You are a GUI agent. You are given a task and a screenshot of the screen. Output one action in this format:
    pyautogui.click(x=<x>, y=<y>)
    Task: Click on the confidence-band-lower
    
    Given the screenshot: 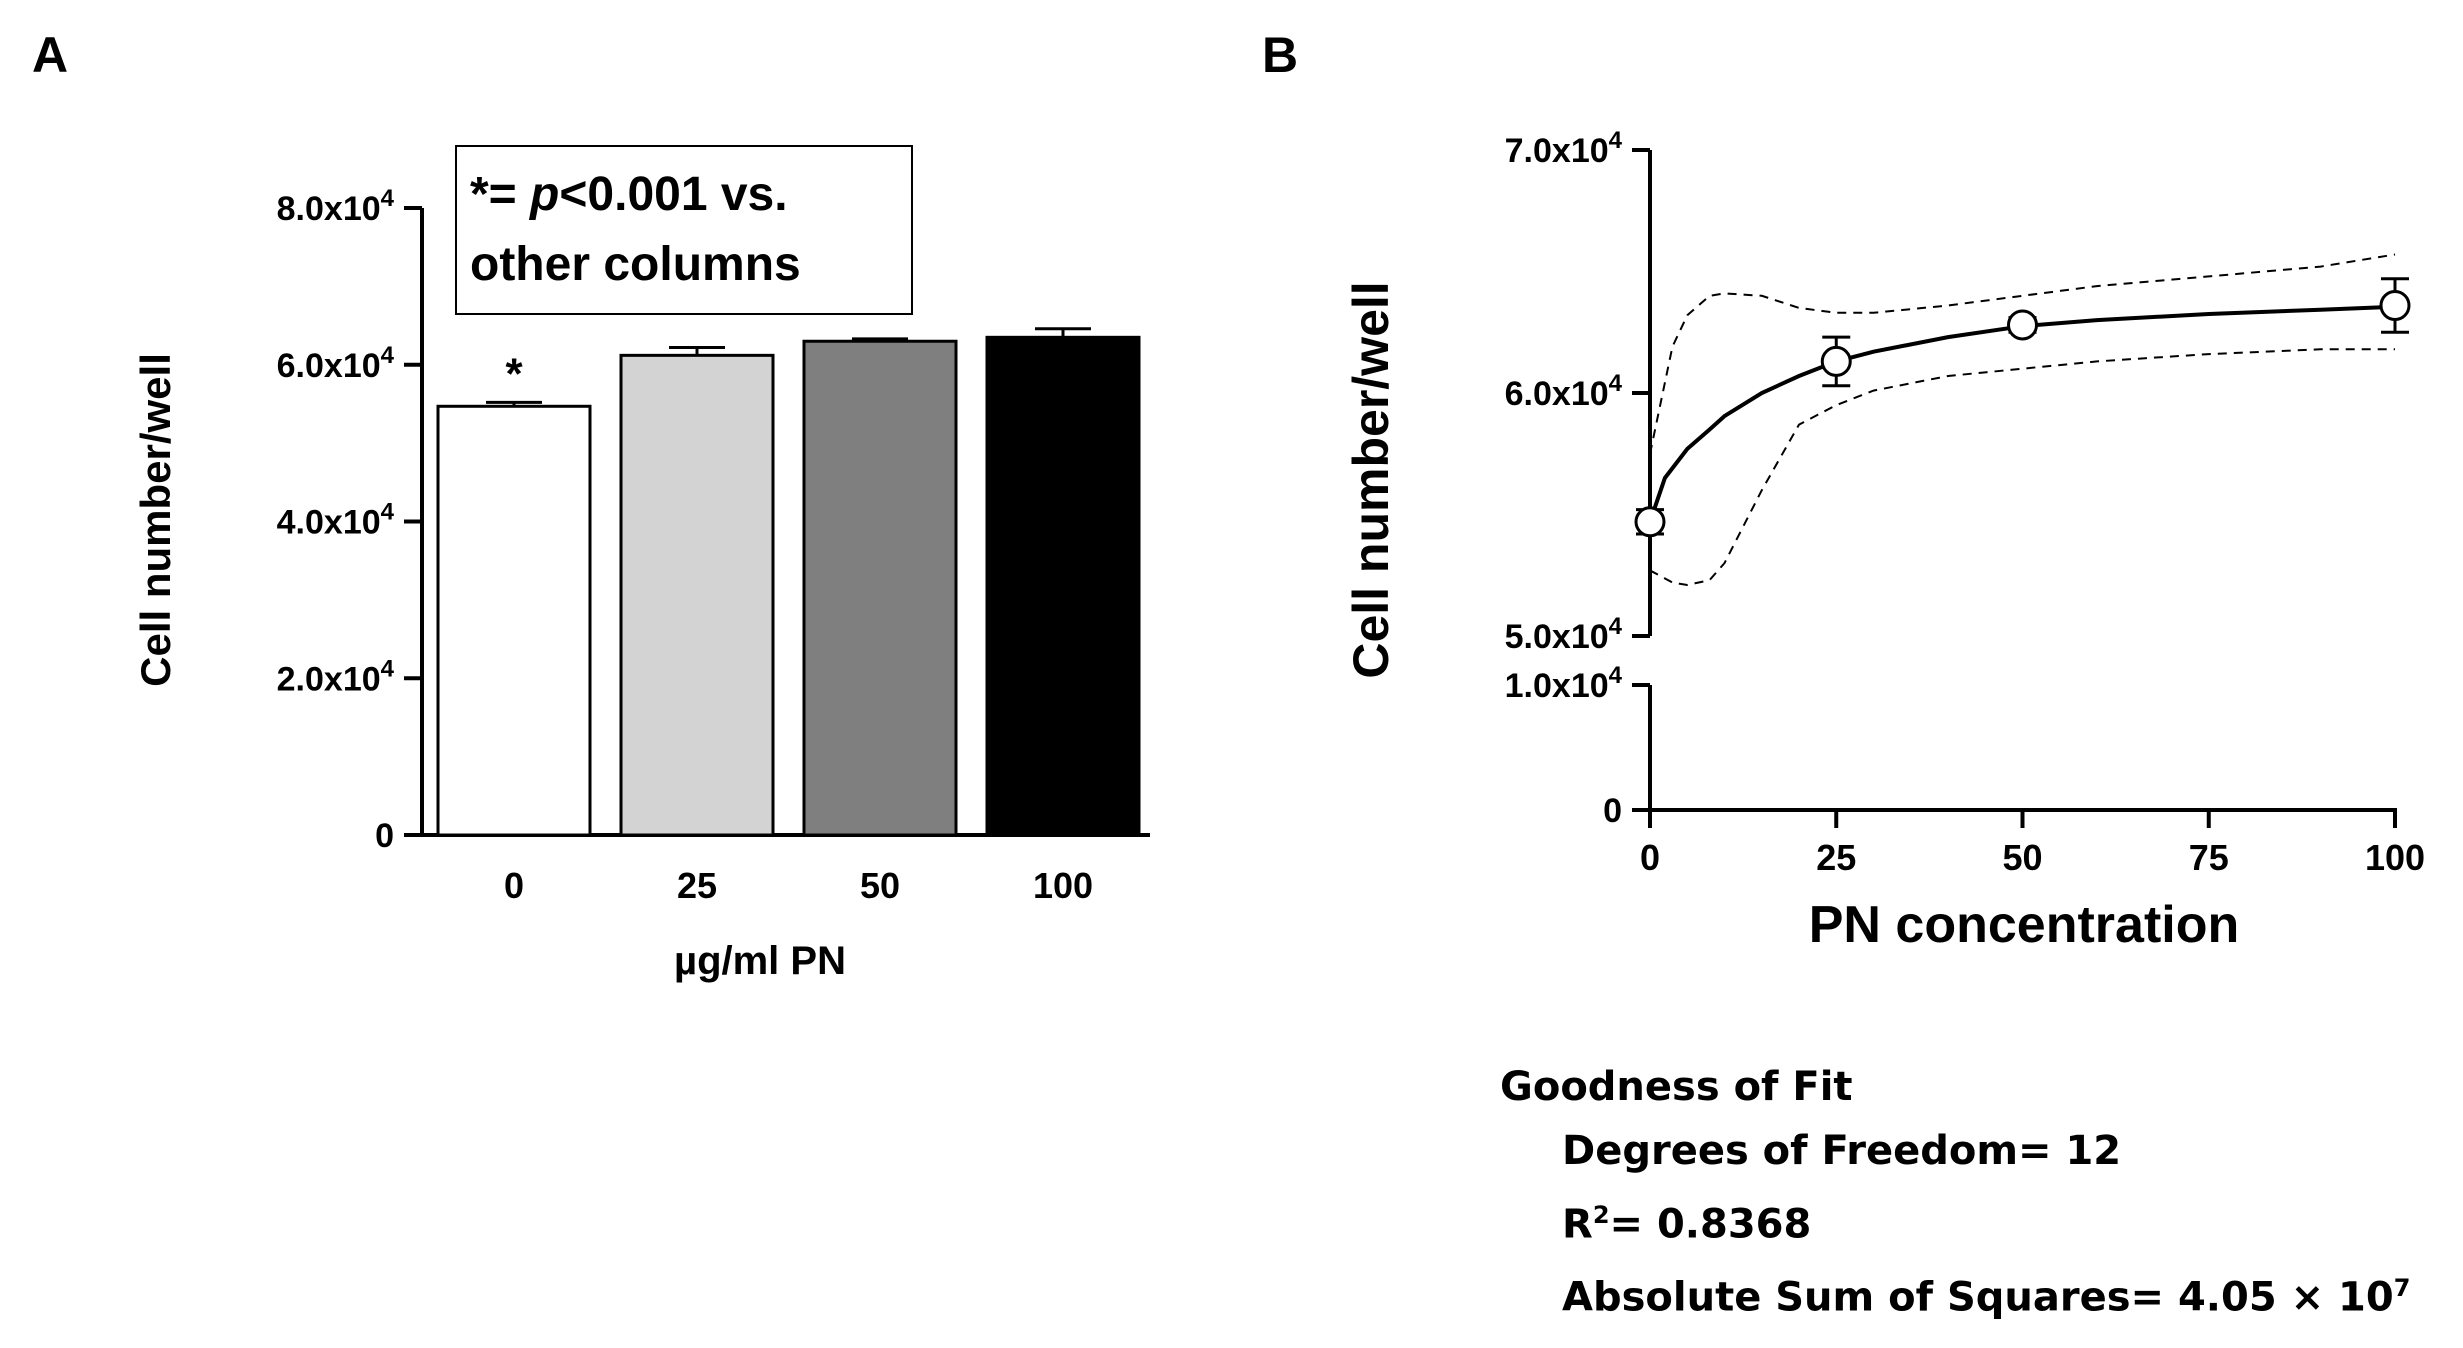 What is the action you would take?
    pyautogui.click(x=2022, y=467)
    